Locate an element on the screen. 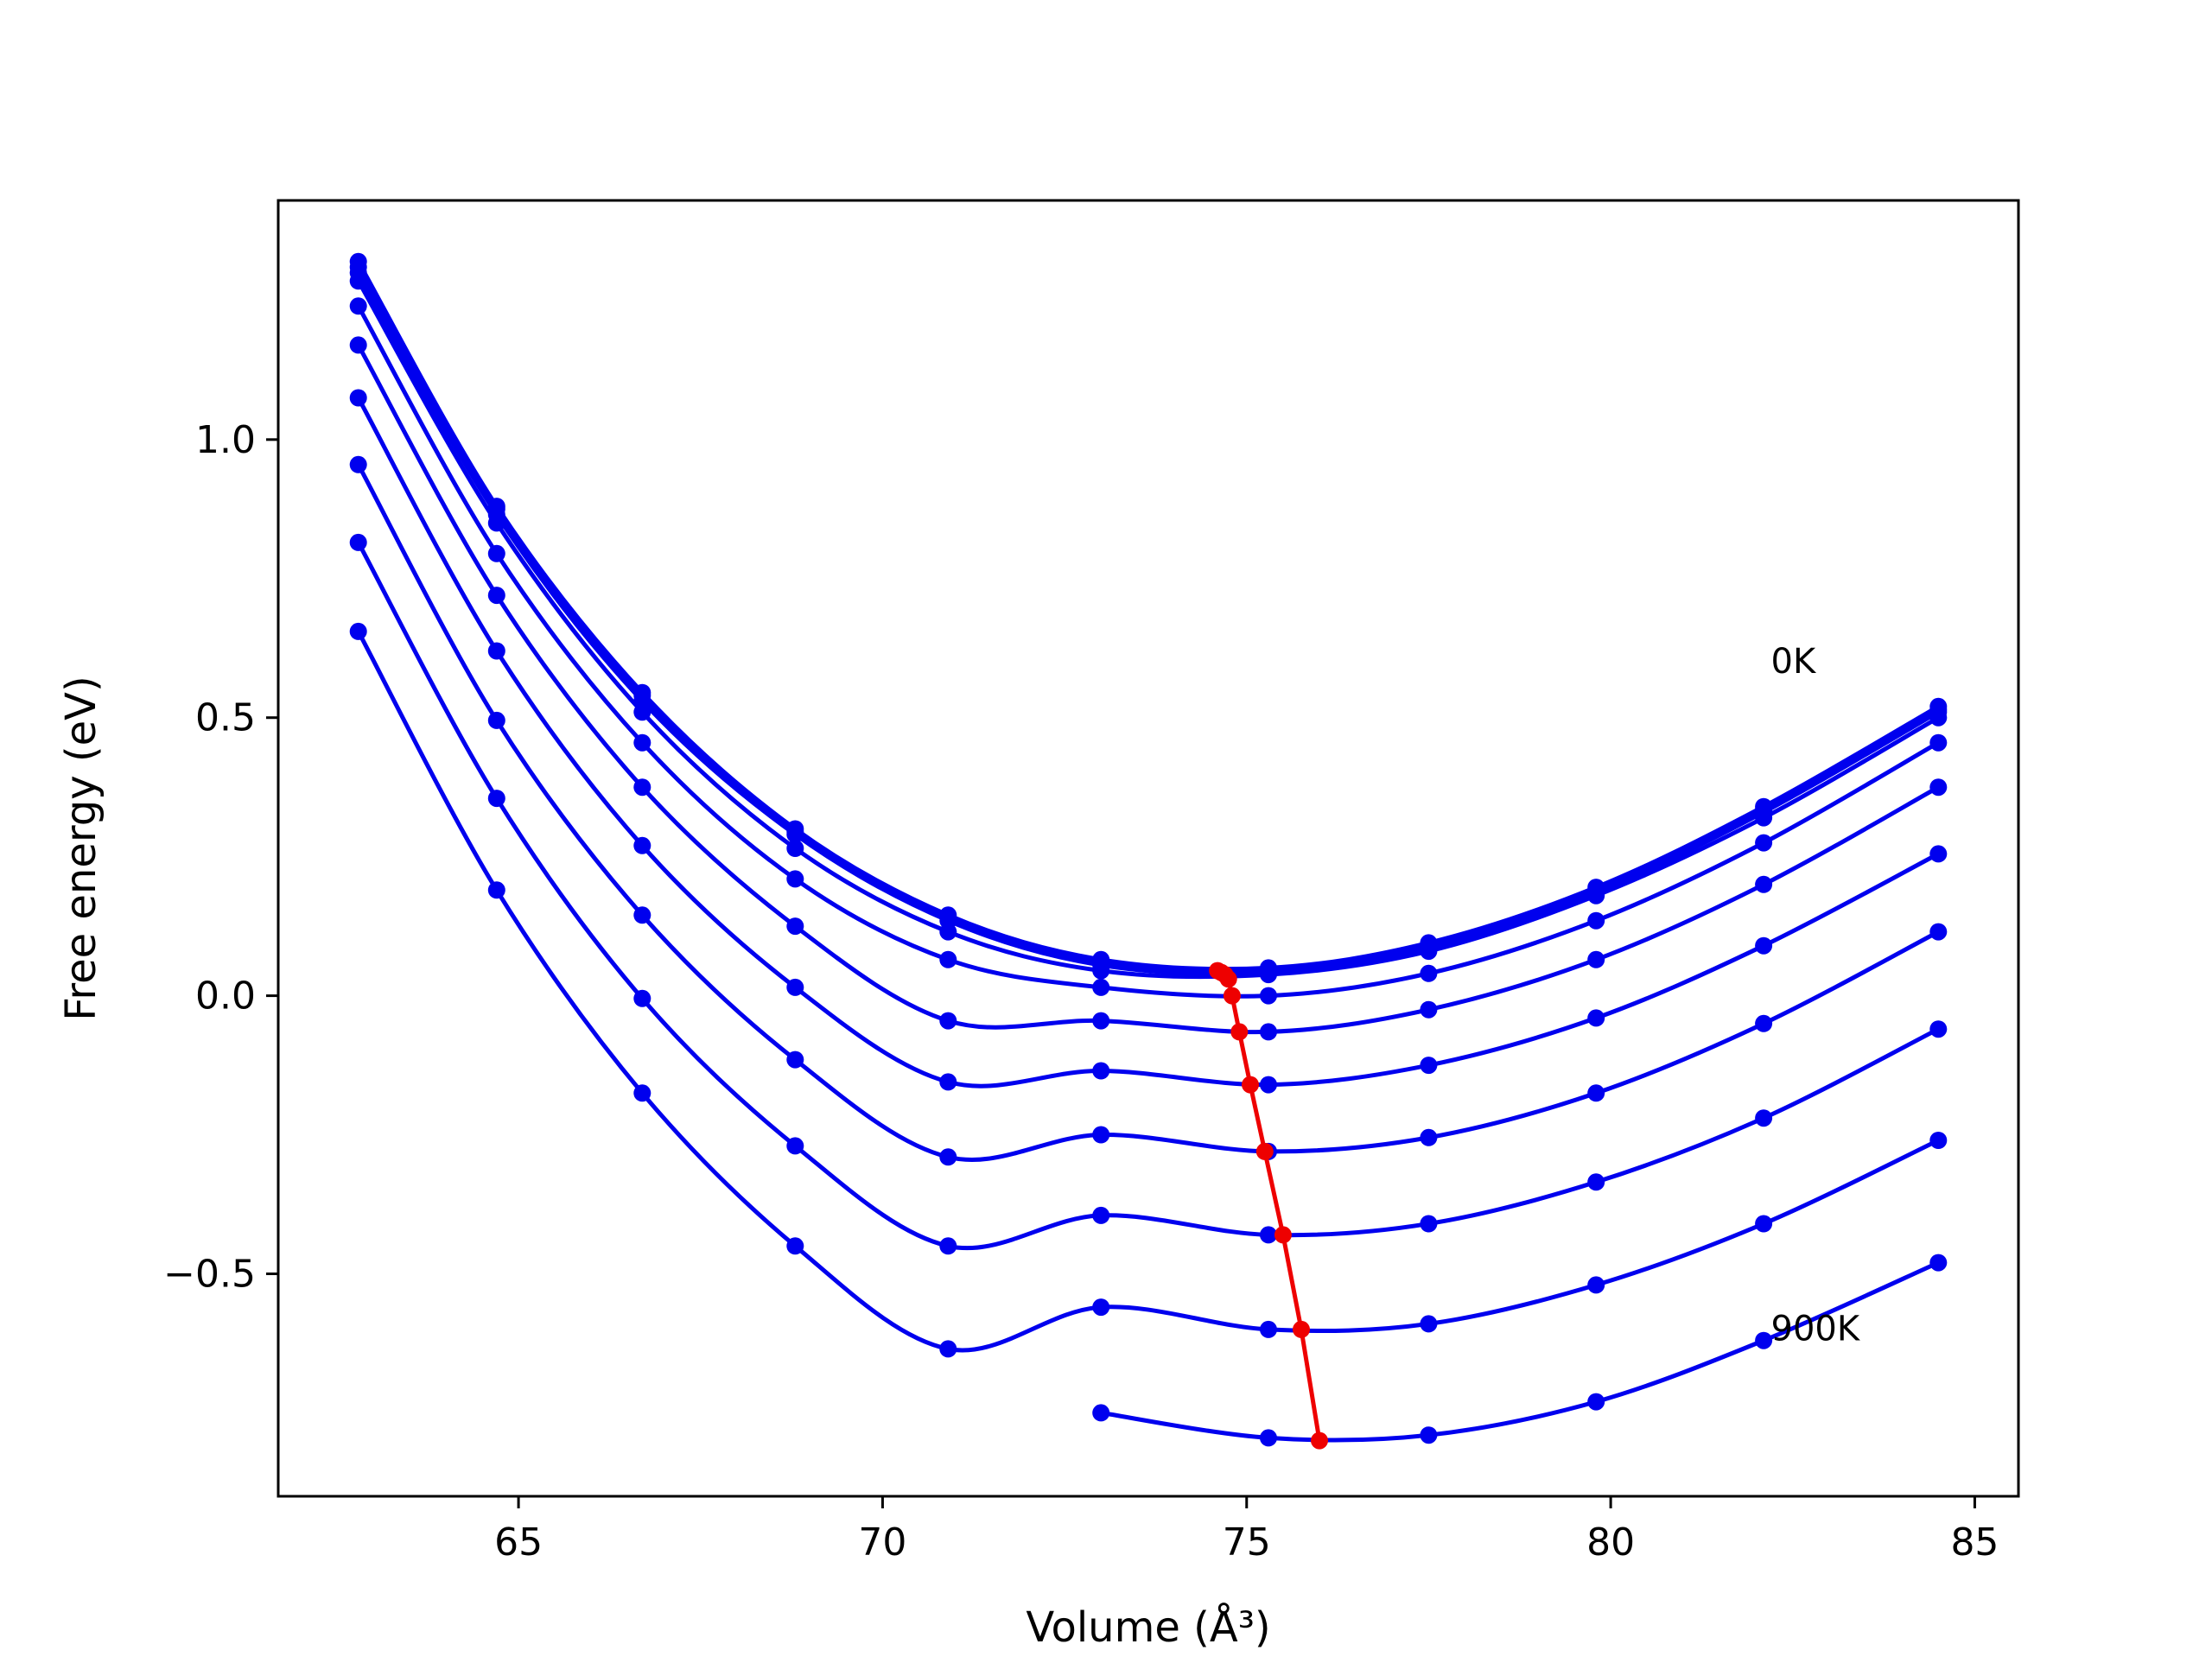 The height and width of the screenshot is (1663, 2212). annotation-1: 900K is located at coordinates (1816, 1329).